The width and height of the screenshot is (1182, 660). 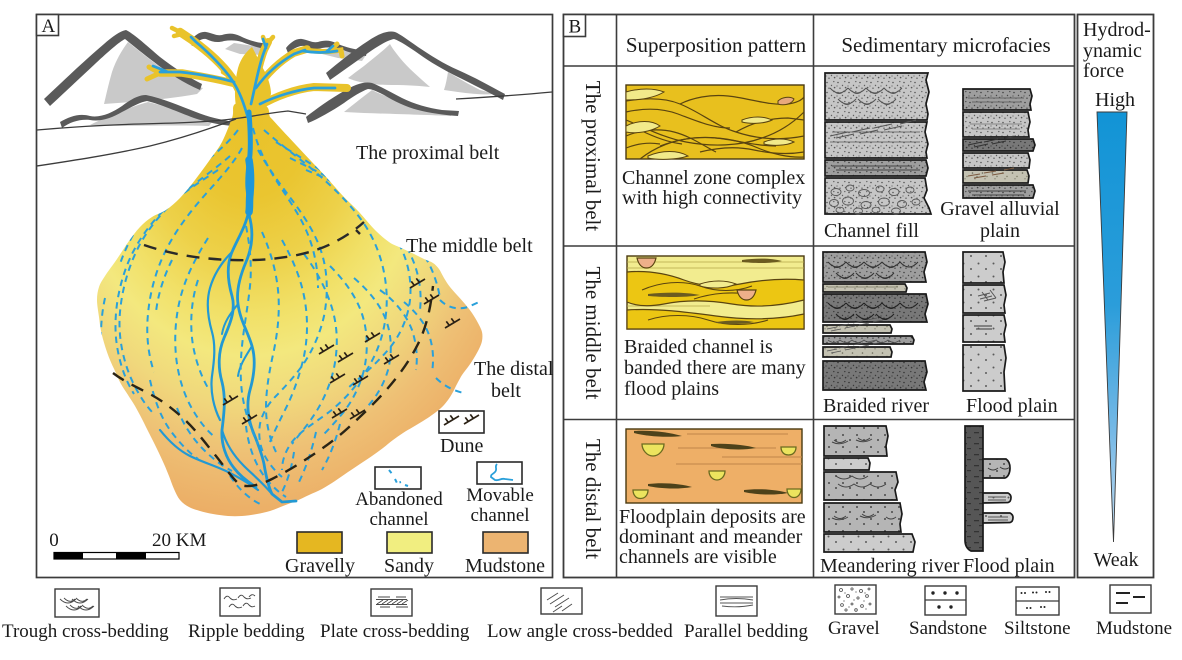 I want to click on svg-text: dominant and meander, so click(x=711, y=537).